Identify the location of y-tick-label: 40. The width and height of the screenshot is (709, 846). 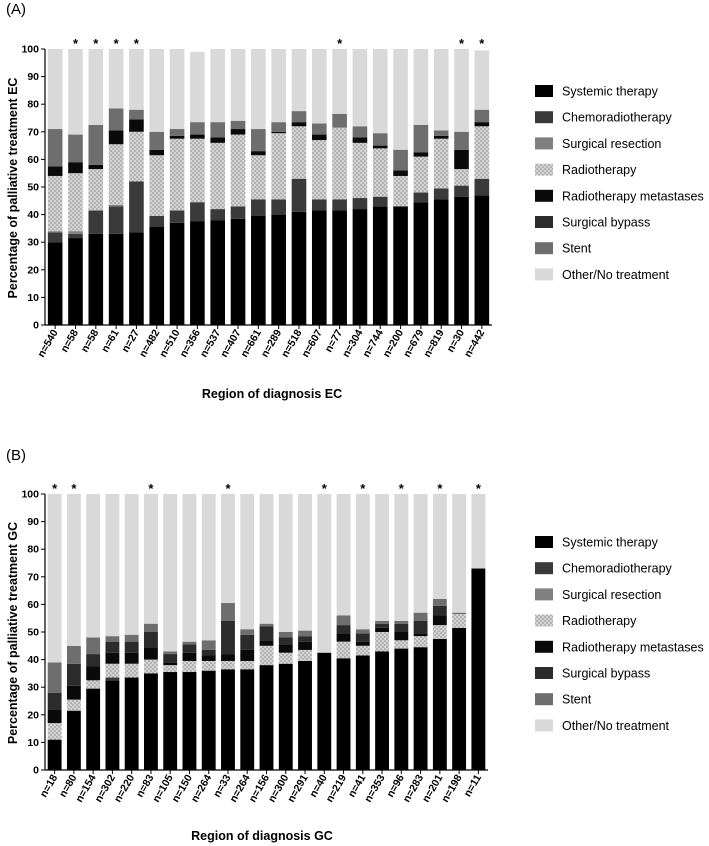
(33, 215).